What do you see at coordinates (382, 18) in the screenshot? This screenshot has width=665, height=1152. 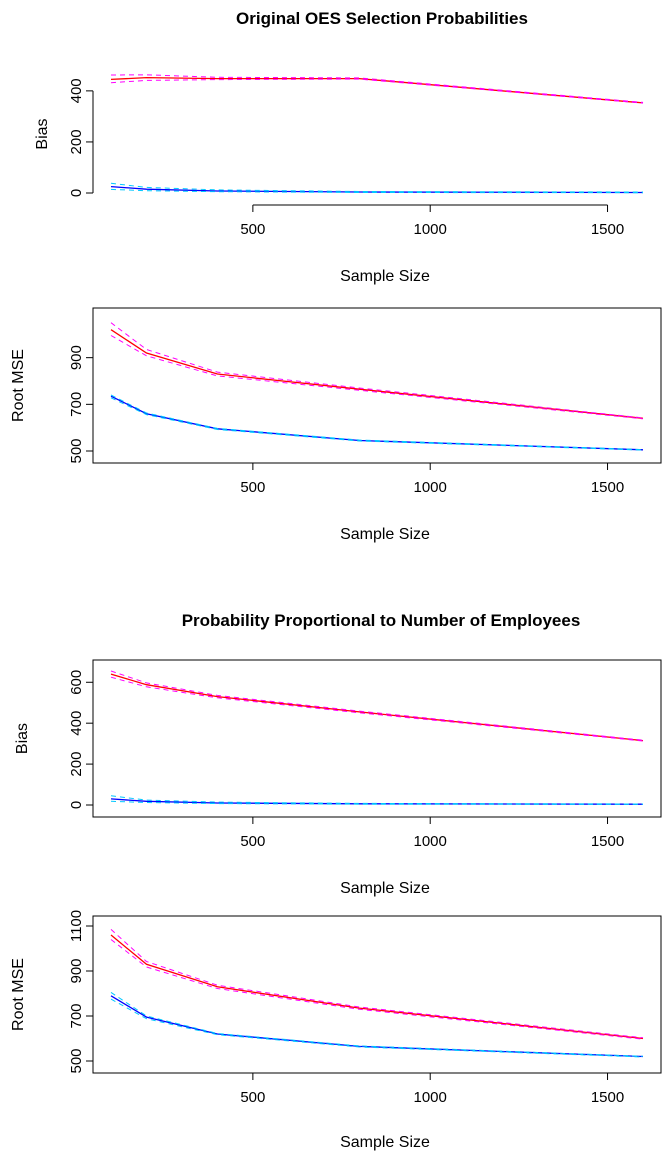 I see `title-original-oes: Original OES Selection Probabilities` at bounding box center [382, 18].